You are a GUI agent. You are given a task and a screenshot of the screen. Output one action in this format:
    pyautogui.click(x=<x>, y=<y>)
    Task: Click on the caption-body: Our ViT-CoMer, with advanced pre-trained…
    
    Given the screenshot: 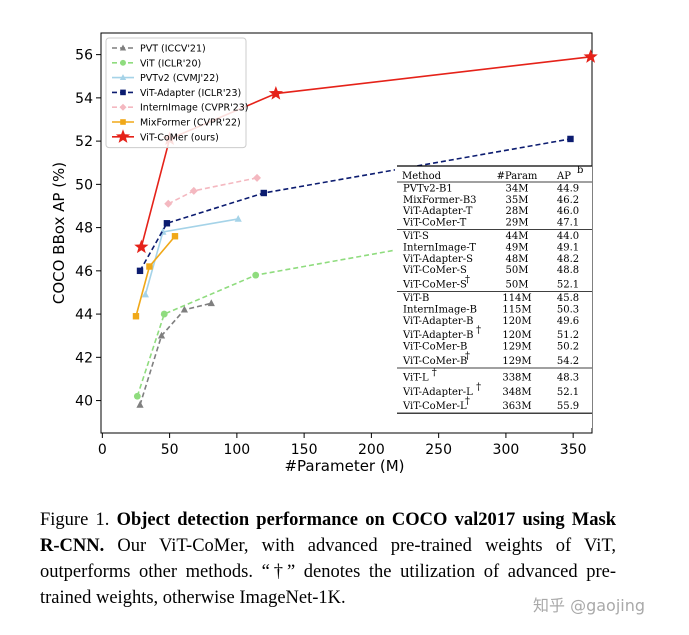 What is the action you would take?
    pyautogui.click(x=328, y=572)
    